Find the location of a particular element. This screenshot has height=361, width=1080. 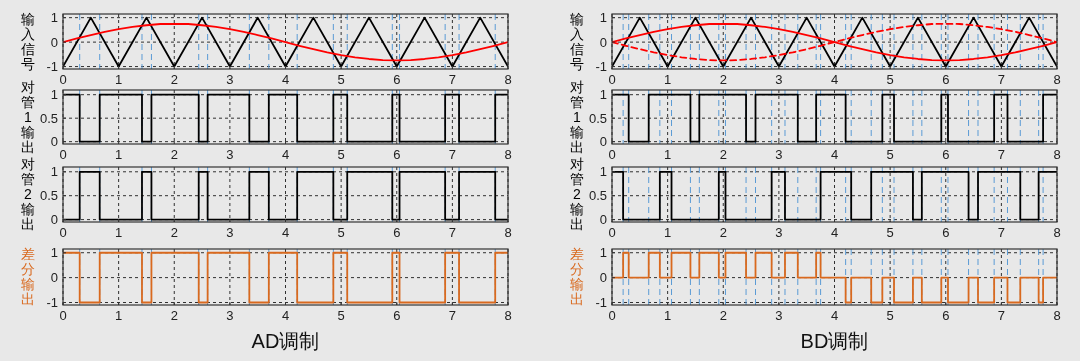

x-axis-title: AD调制 is located at coordinates (285, 341).